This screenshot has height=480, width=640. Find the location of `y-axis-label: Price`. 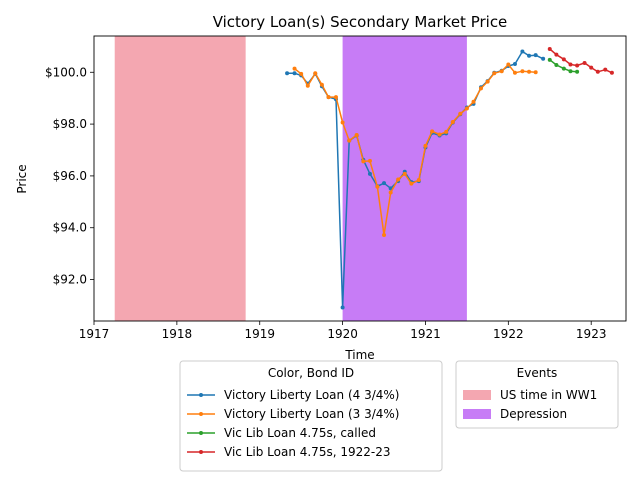

y-axis-label: Price is located at coordinates (22, 178).